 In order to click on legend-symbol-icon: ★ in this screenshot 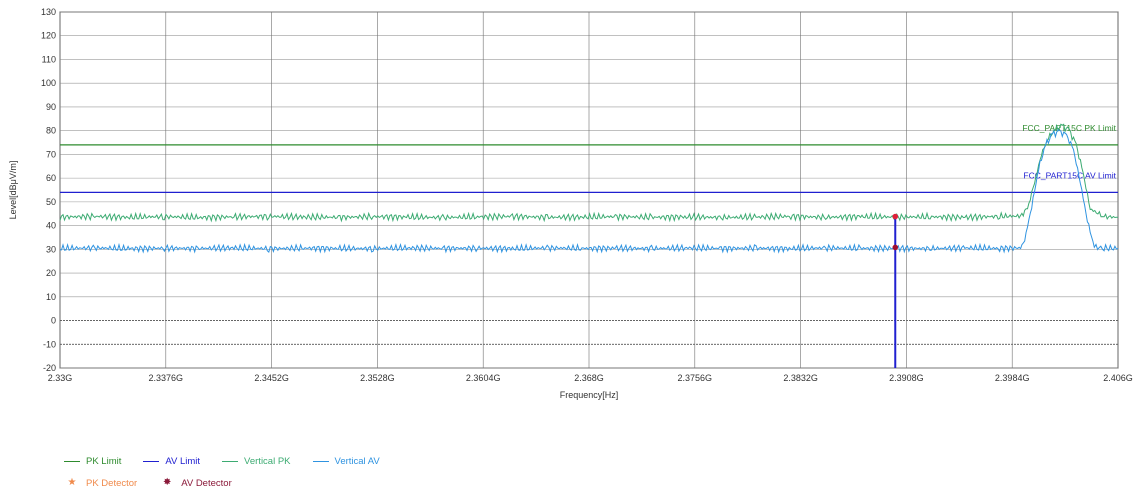, I will do `click(72, 482)`.